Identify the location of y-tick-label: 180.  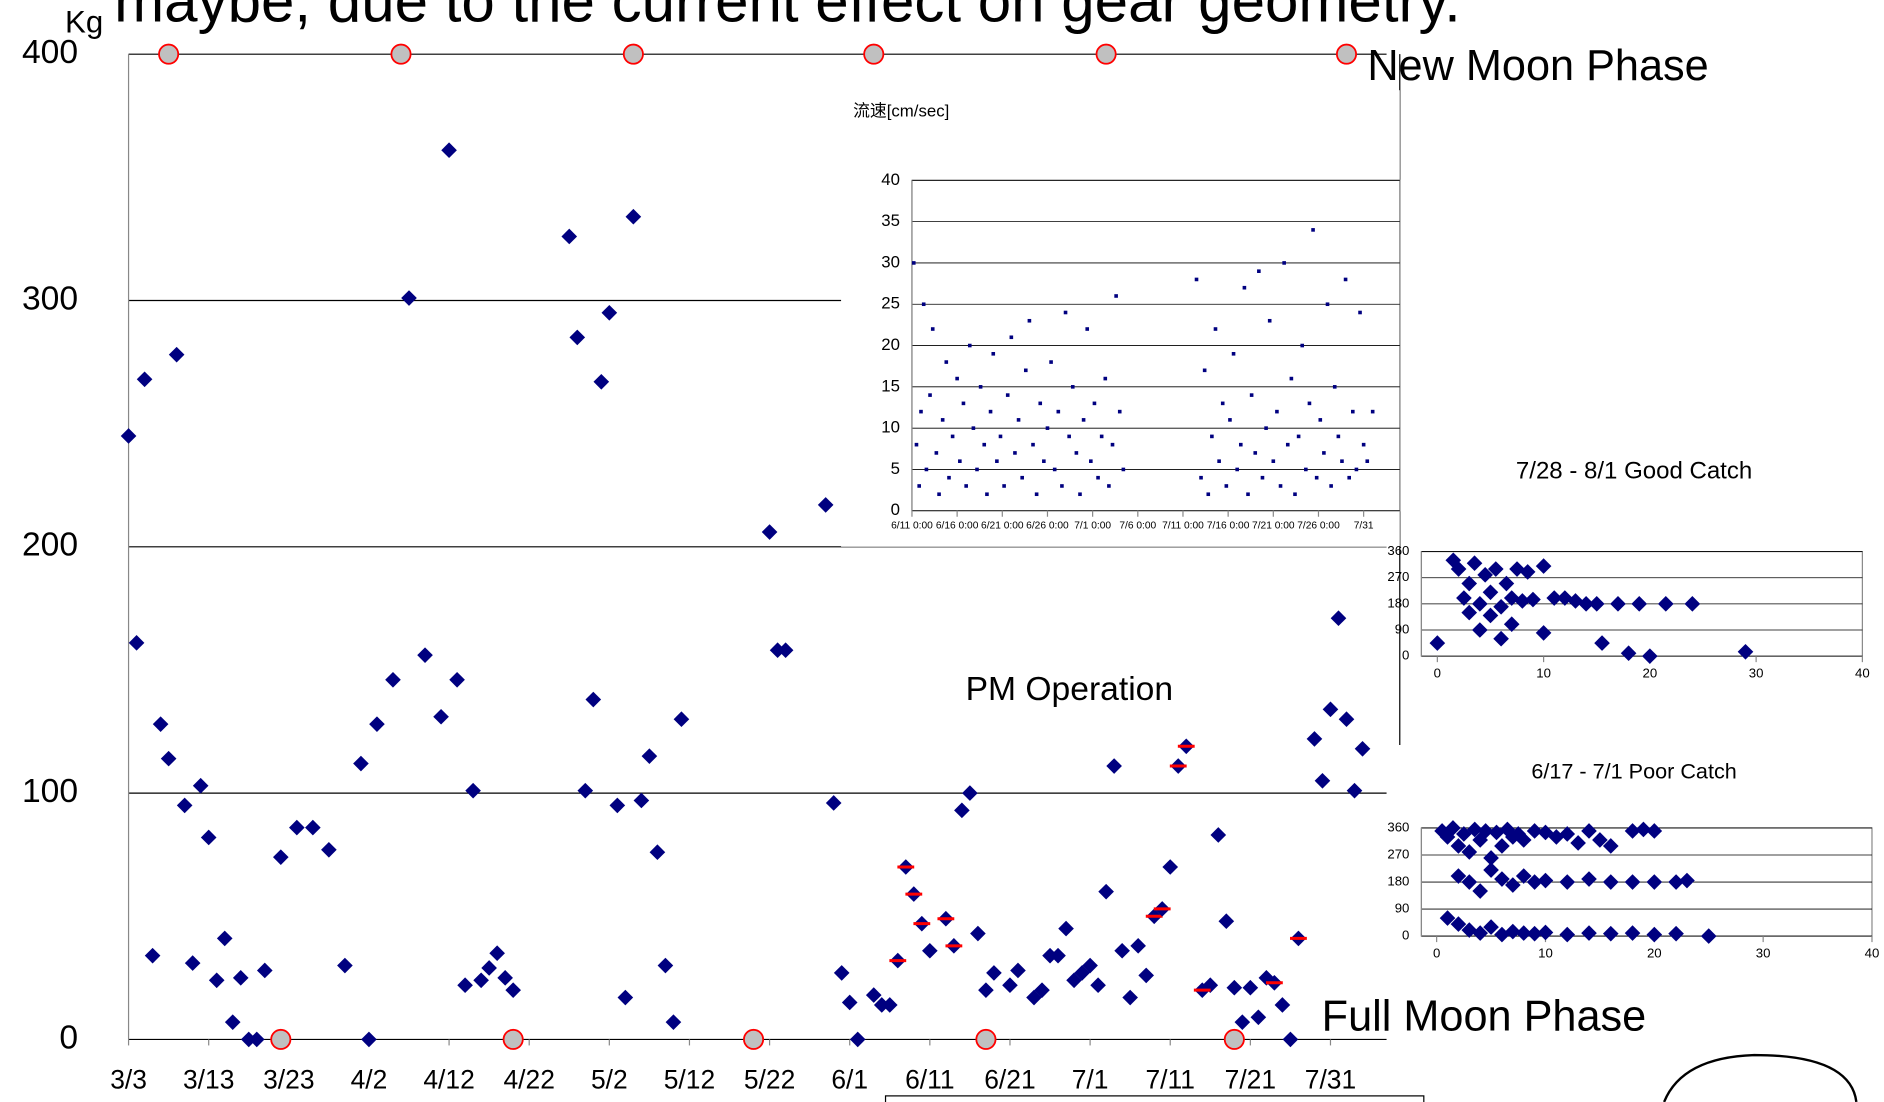
(1398, 881).